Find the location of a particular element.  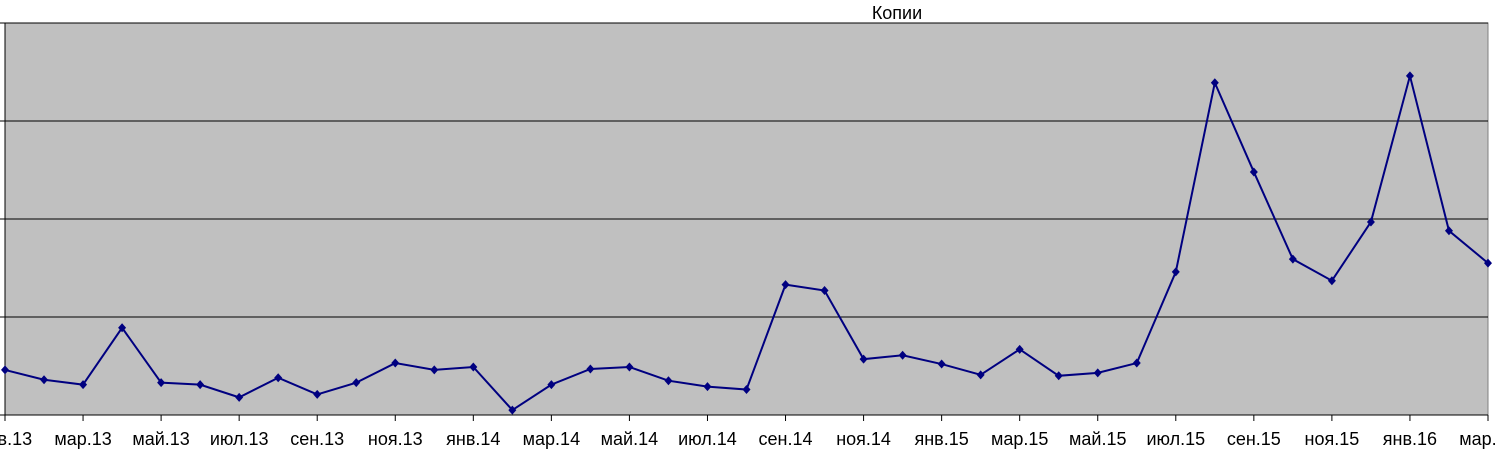

x-tick-label: янв.16 is located at coordinates (1410, 439).